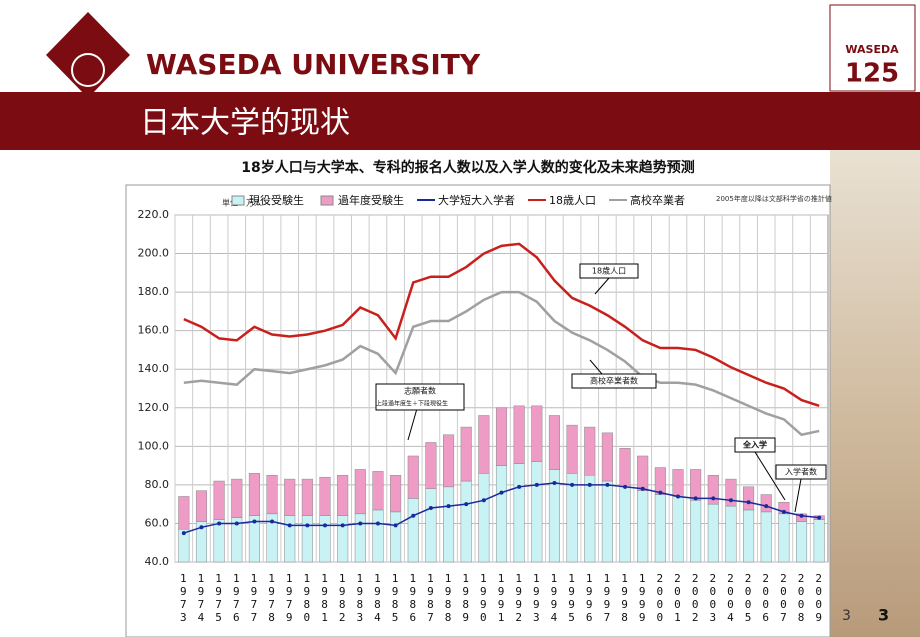 This screenshot has width=920, height=637. Describe the element at coordinates (360, 598) in the screenshot. I see `x-tick-label: 1983` at that location.